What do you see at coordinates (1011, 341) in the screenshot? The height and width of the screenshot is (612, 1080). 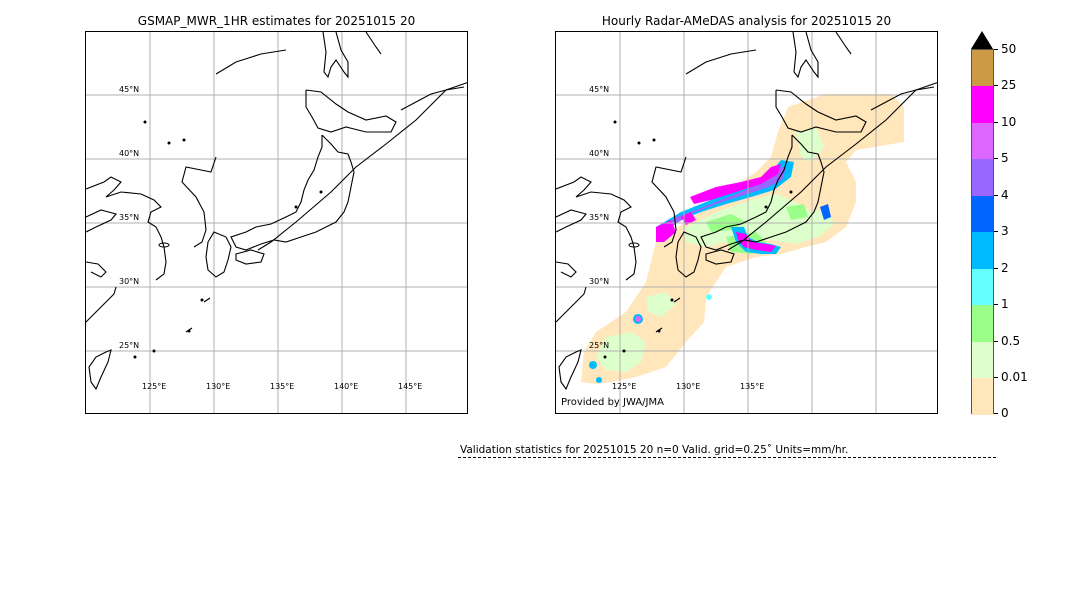 I see `colorbar-label-0.5: 0.5` at bounding box center [1011, 341].